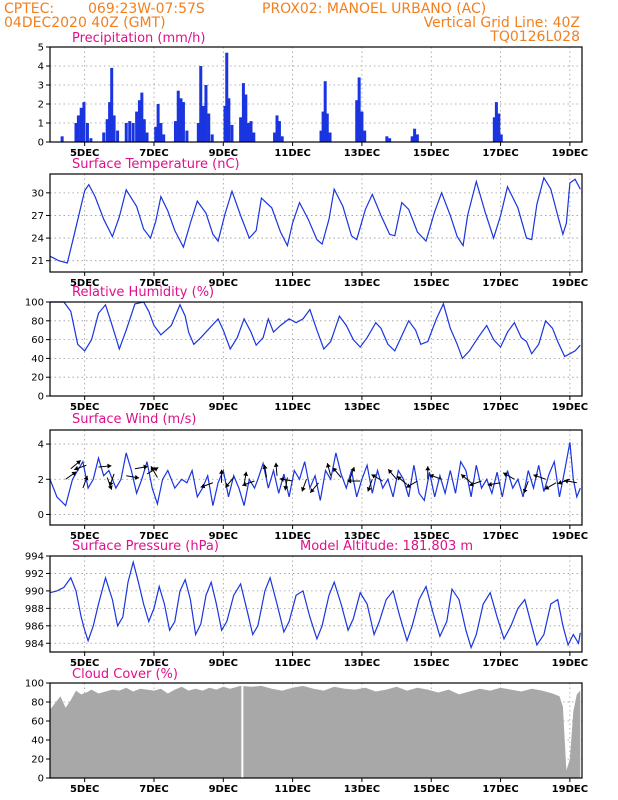 This screenshot has width=618, height=800. What do you see at coordinates (41, 86) in the screenshot?
I see `y-tick-label: 3` at bounding box center [41, 86].